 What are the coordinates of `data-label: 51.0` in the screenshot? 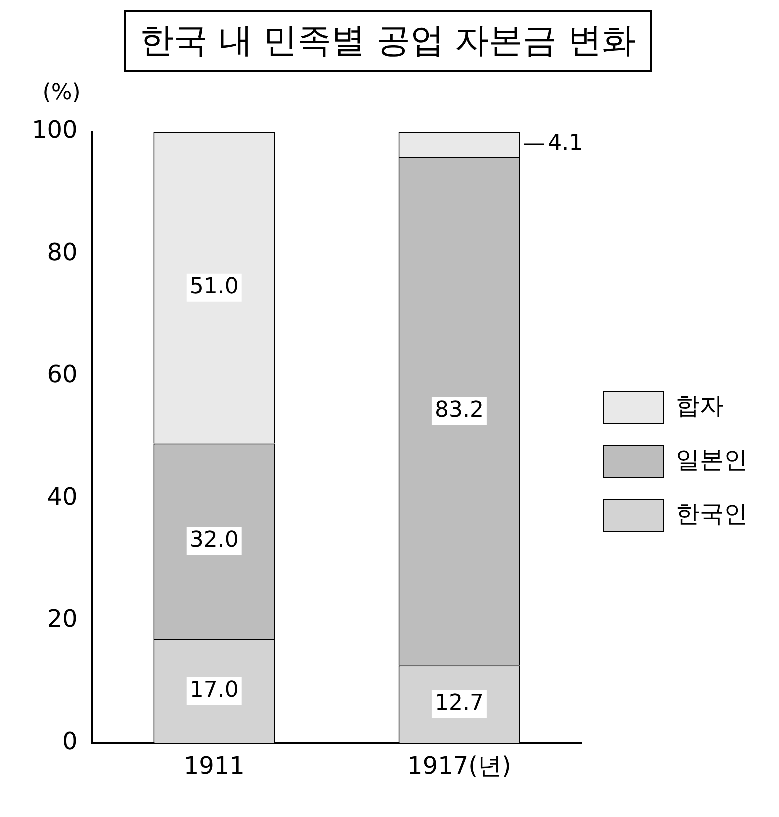 It's located at (214, 287).